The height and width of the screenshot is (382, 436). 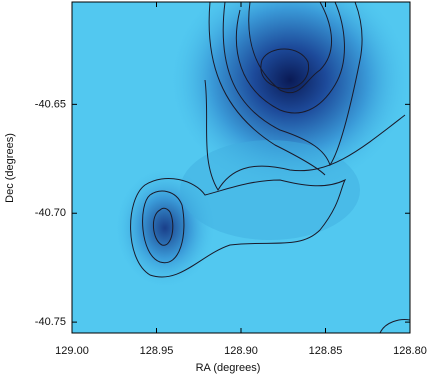 I want to click on x-tick-label: 129.00, so click(x=72, y=351).